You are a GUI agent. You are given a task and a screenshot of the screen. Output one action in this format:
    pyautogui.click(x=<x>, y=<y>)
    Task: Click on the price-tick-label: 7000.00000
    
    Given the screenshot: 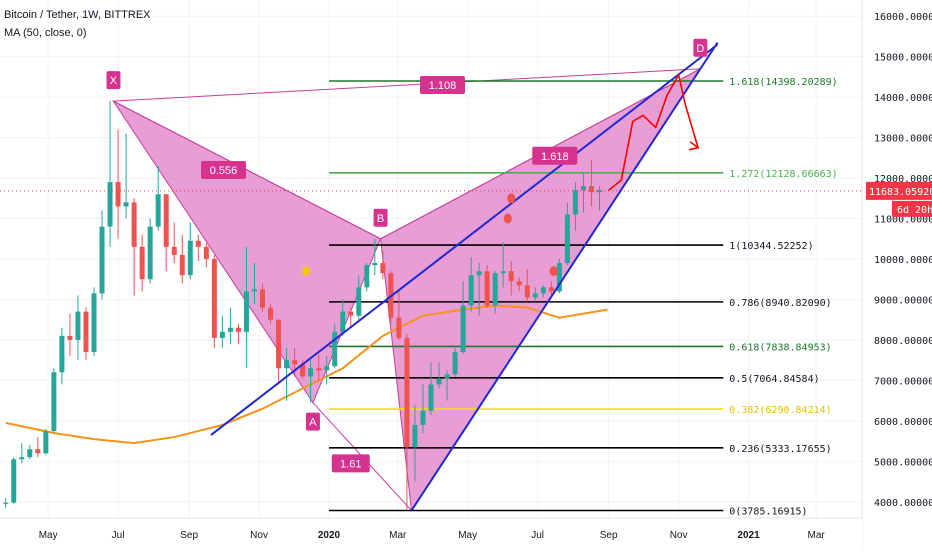 What is the action you would take?
    pyautogui.click(x=903, y=381)
    